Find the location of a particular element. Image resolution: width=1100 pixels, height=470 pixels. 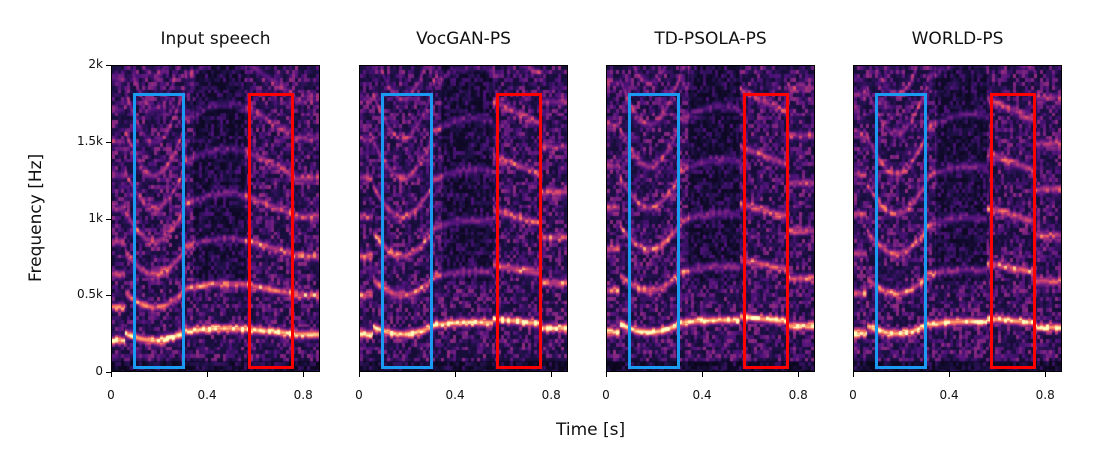

panel-title: Input speech is located at coordinates (215, 39).